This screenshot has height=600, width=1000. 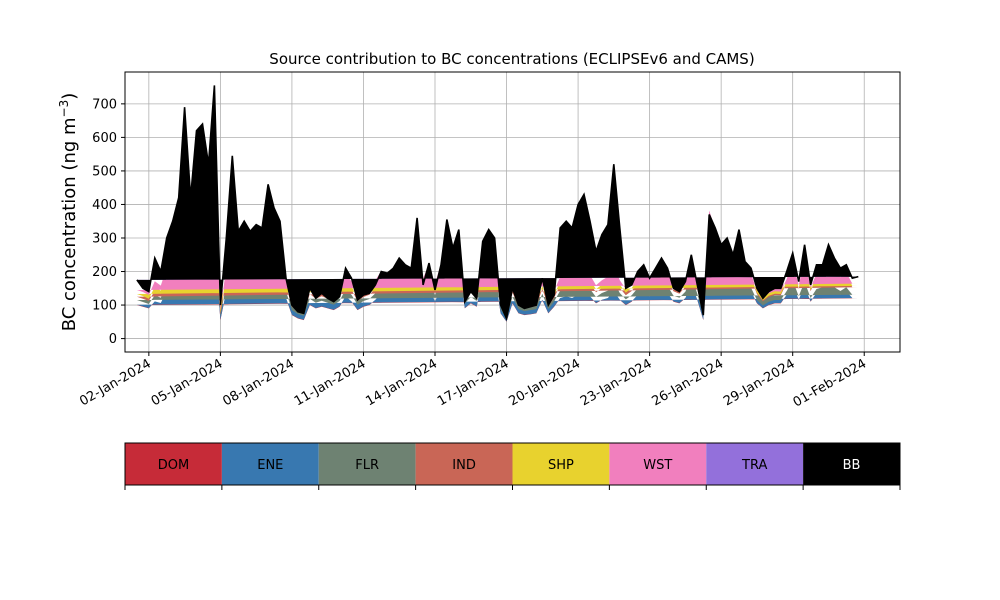 What do you see at coordinates (104, 104) in the screenshot?
I see `y-tick-label: 700` at bounding box center [104, 104].